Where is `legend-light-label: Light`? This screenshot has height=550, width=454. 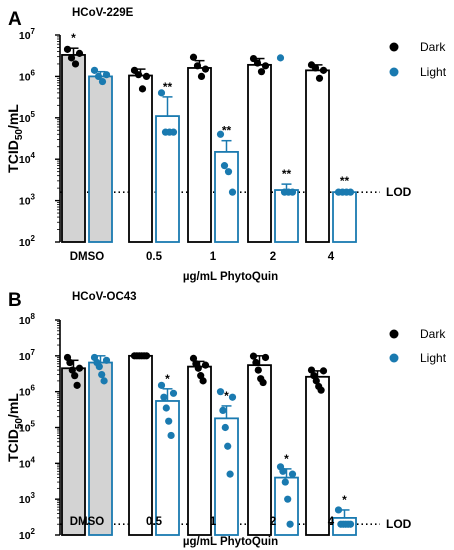
legend-light-label: Light is located at coordinates (433, 72).